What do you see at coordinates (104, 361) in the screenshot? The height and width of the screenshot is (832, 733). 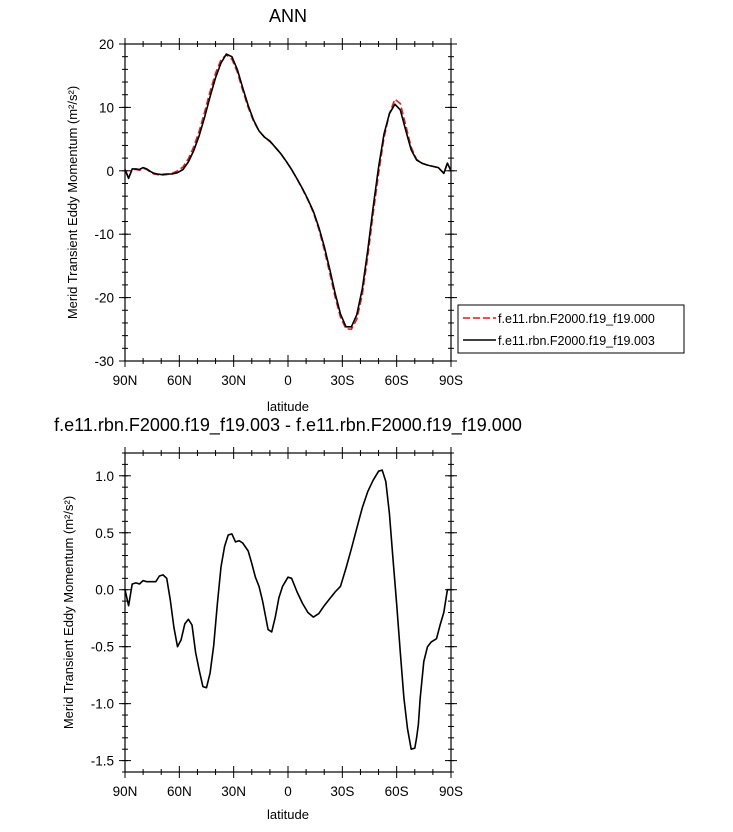 I see `y-tick-label: -30` at bounding box center [104, 361].